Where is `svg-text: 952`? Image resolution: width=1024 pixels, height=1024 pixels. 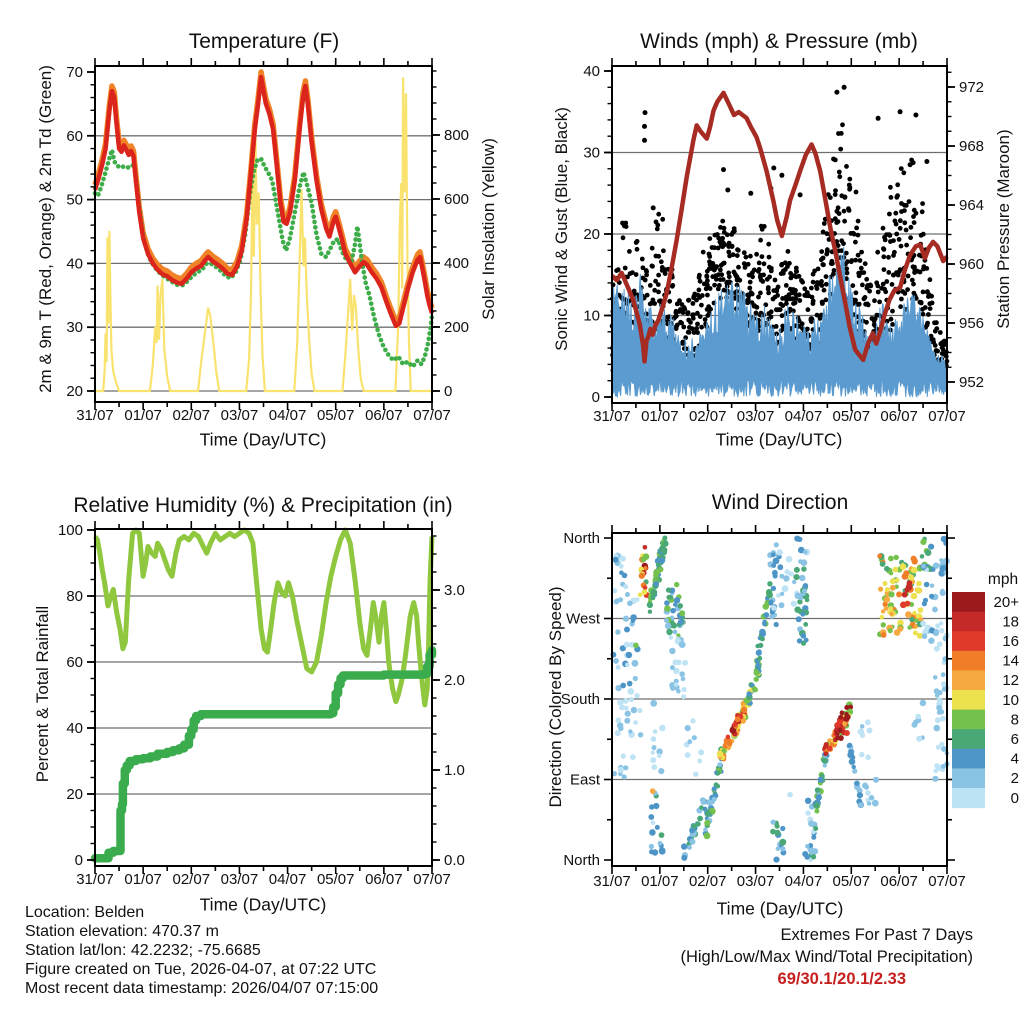
svg-text: 952 is located at coordinates (971, 382).